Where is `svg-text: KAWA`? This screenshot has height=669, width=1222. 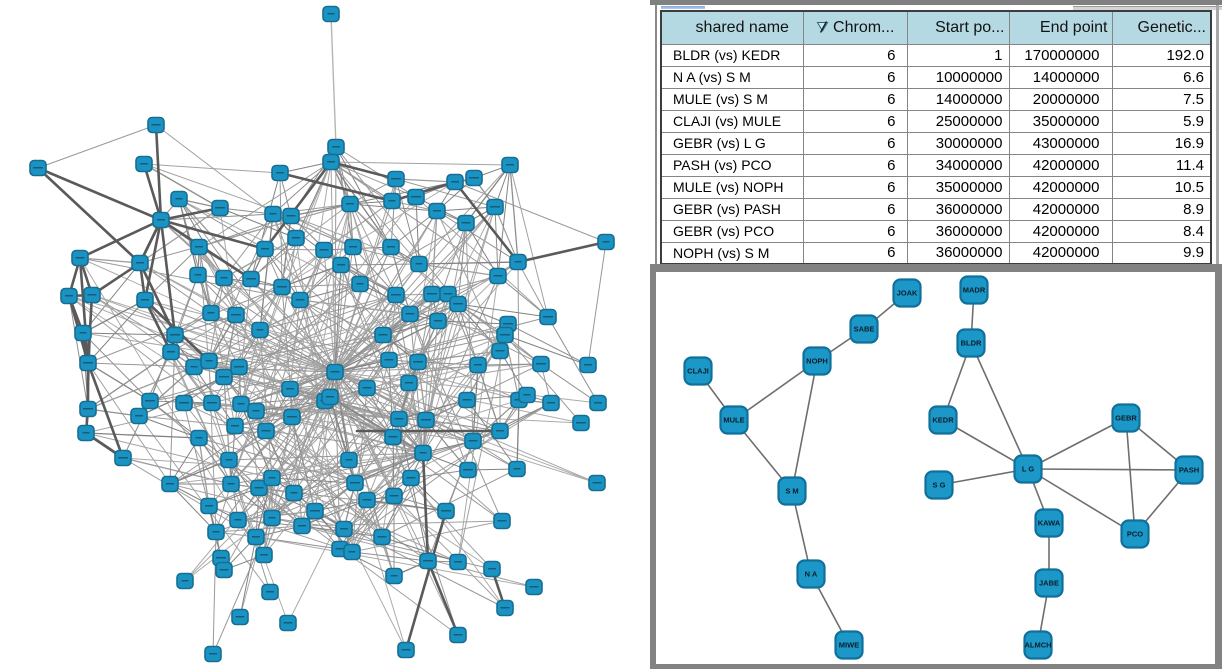 svg-text: KAWA is located at coordinates (1049, 523).